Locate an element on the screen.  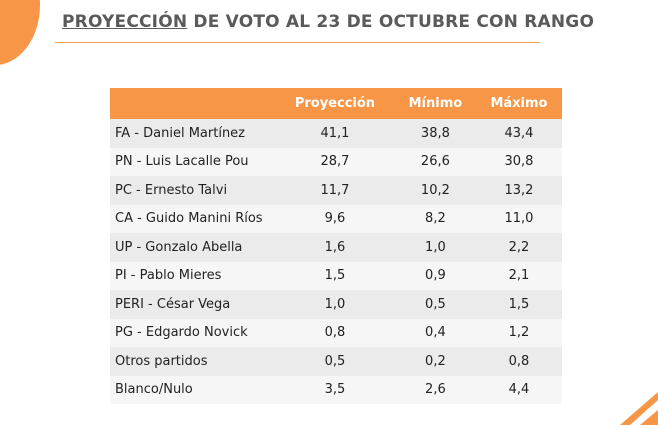
table-row: Otros partidos 0,5 0,2 0,8 is located at coordinates (336, 361).